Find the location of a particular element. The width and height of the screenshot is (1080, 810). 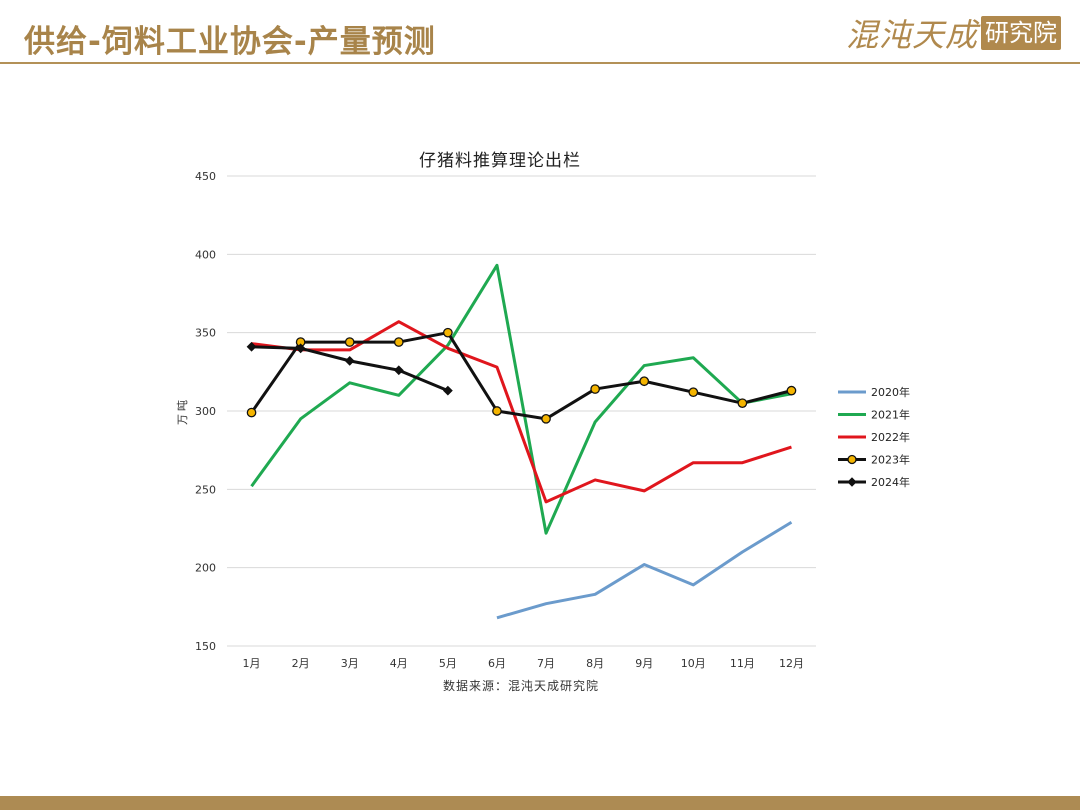

x-tick-label-7: 7月 is located at coordinates (546, 663).